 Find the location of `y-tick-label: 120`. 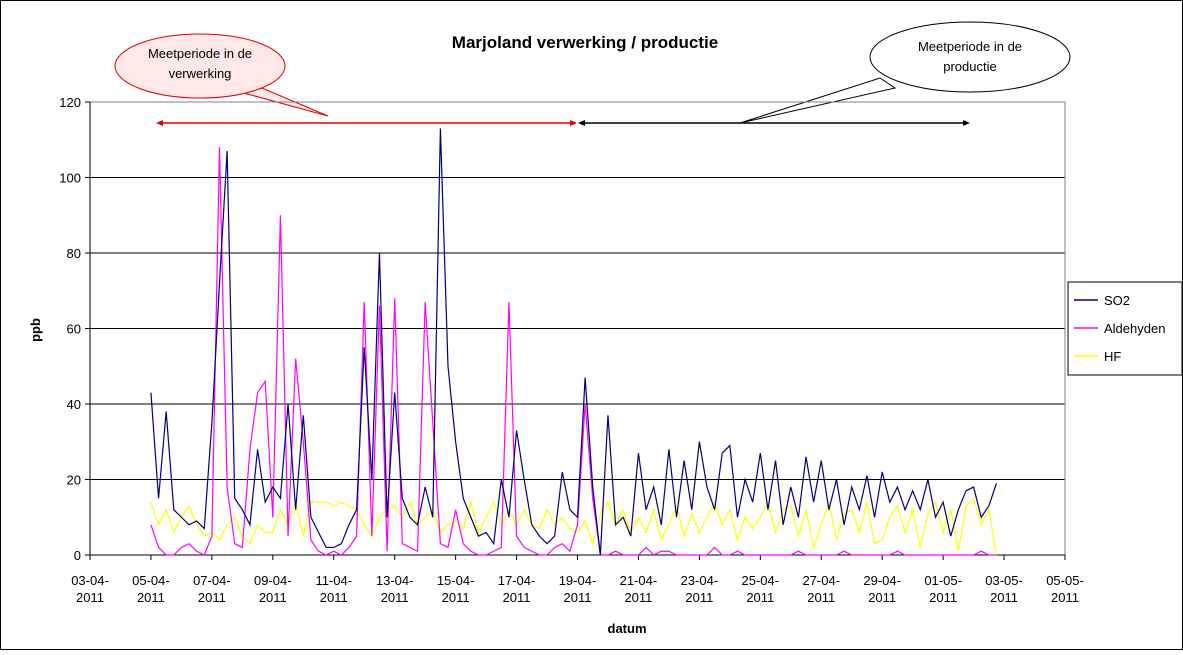

y-tick-label: 120 is located at coordinates (70, 102).